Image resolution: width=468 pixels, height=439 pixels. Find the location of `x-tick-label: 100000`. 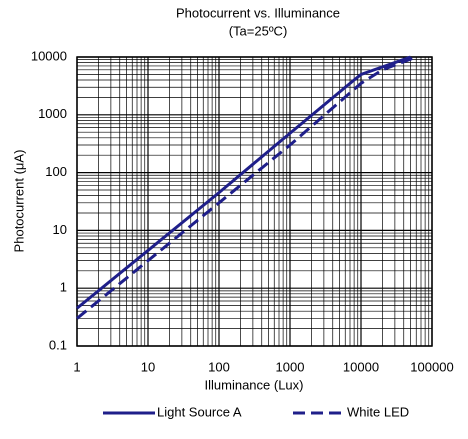

x-tick-label: 100000 is located at coordinates (431, 366).